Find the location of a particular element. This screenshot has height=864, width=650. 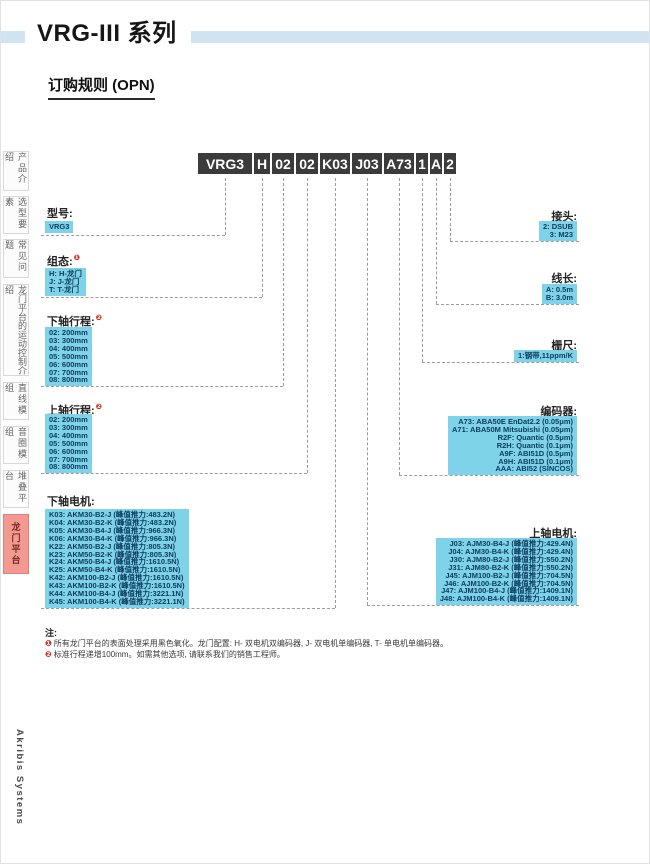

group-title-lower-stroke: 下轴行程:❷ is located at coordinates (74, 321).